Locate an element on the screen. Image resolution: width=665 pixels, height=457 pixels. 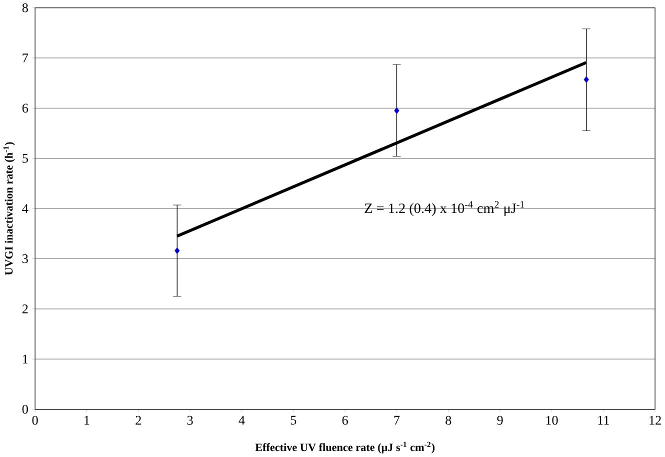
y-tick-label: 5 is located at coordinates (25, 158).